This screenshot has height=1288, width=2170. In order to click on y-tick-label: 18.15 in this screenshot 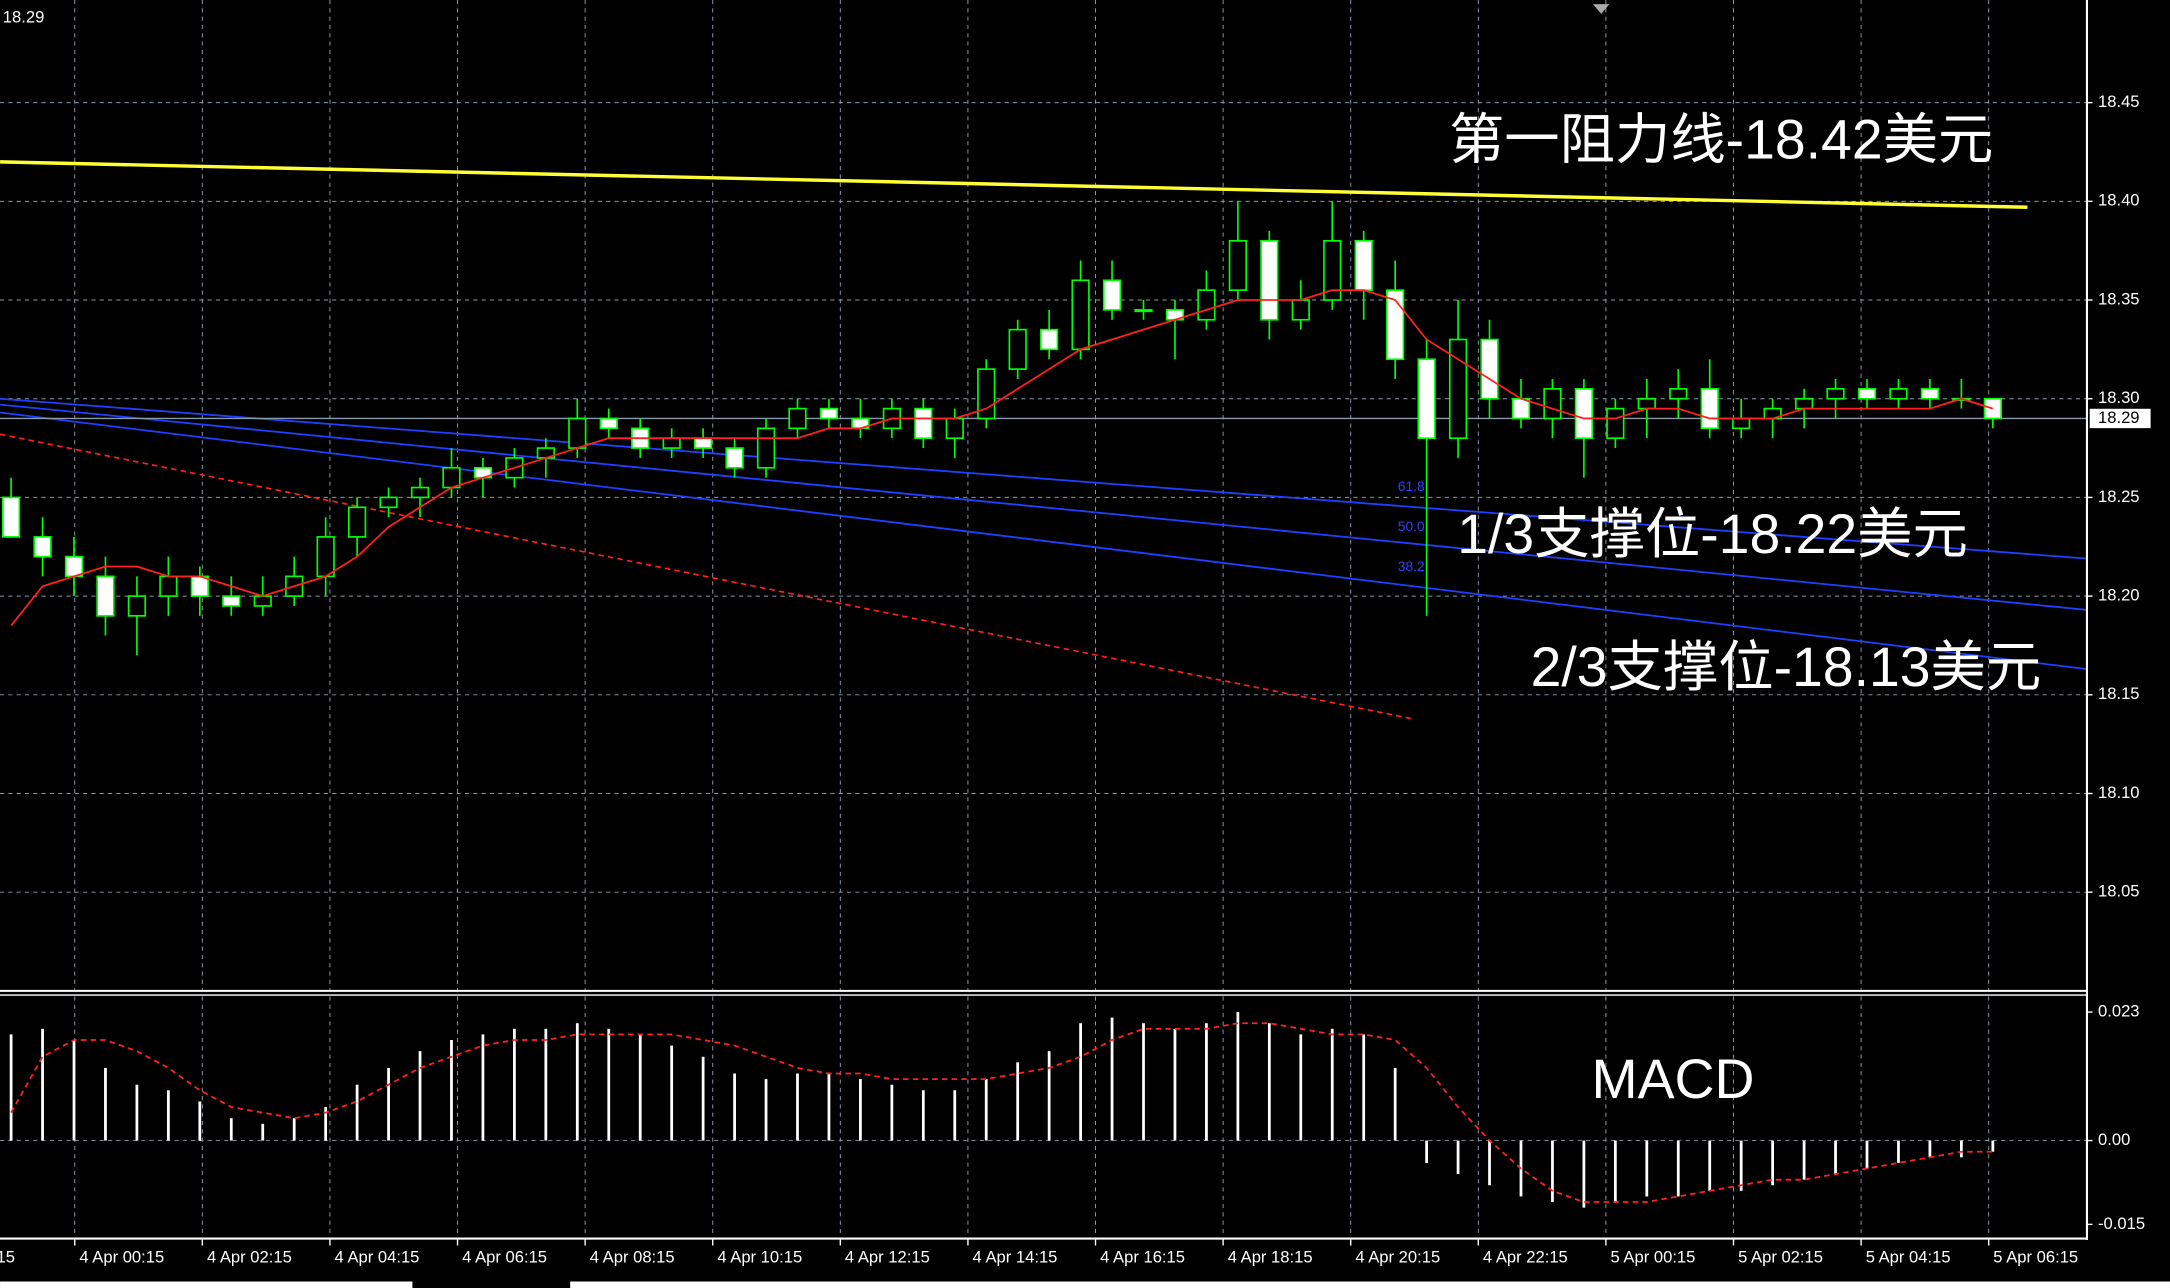, I will do `click(2119, 693)`.